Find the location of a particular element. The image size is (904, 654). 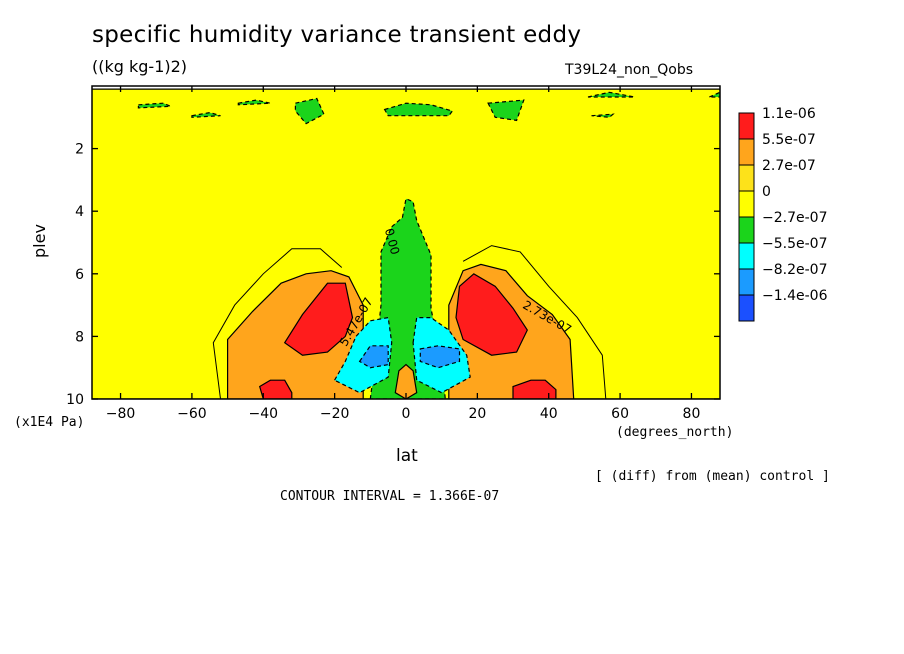

chart-units: ((kg kg-1)2) is located at coordinates (140, 66).